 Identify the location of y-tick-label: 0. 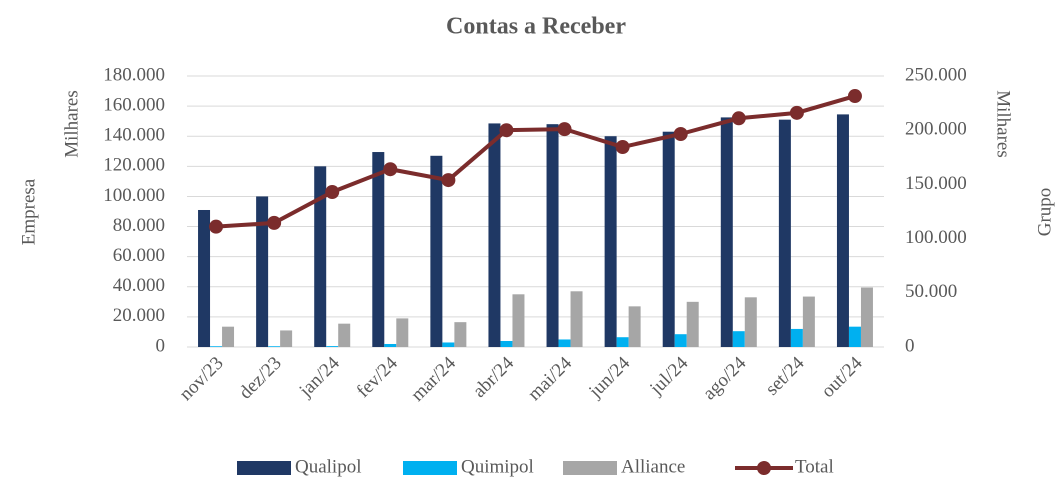
(161, 345).